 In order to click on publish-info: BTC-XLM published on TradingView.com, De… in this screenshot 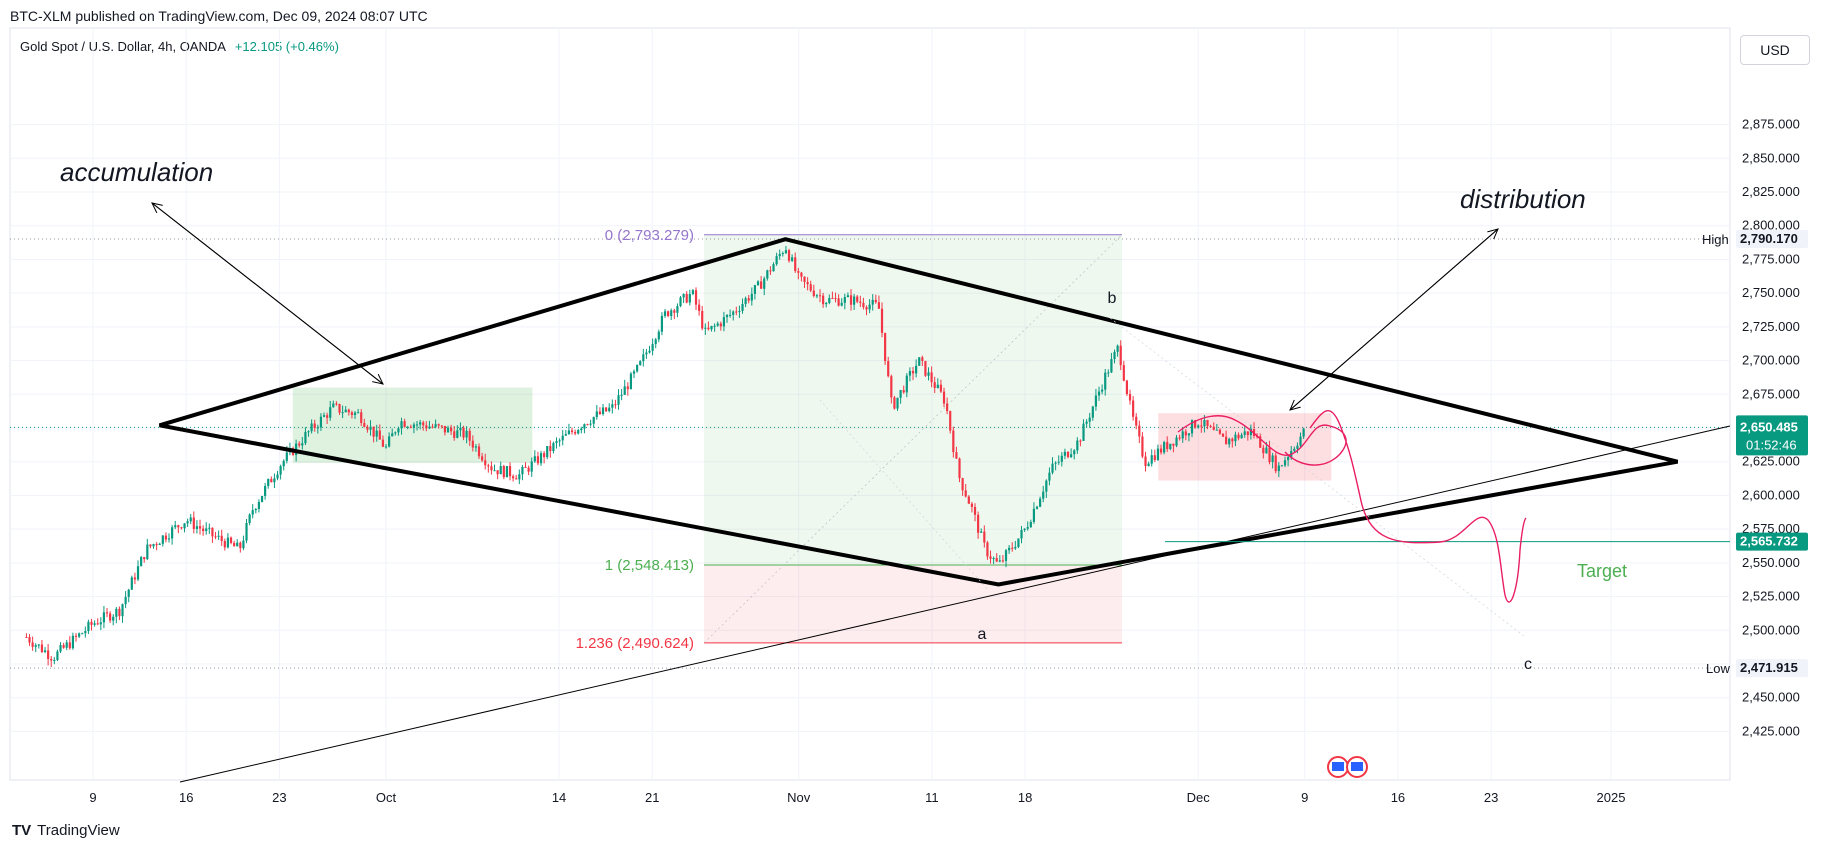, I will do `click(219, 16)`.